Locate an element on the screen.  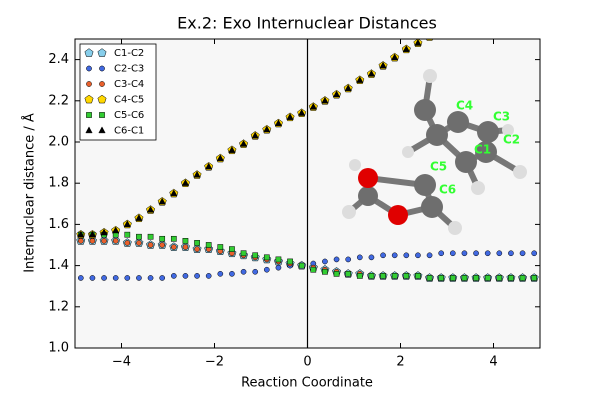
legend-label: C4-C5 is located at coordinates (129, 100).